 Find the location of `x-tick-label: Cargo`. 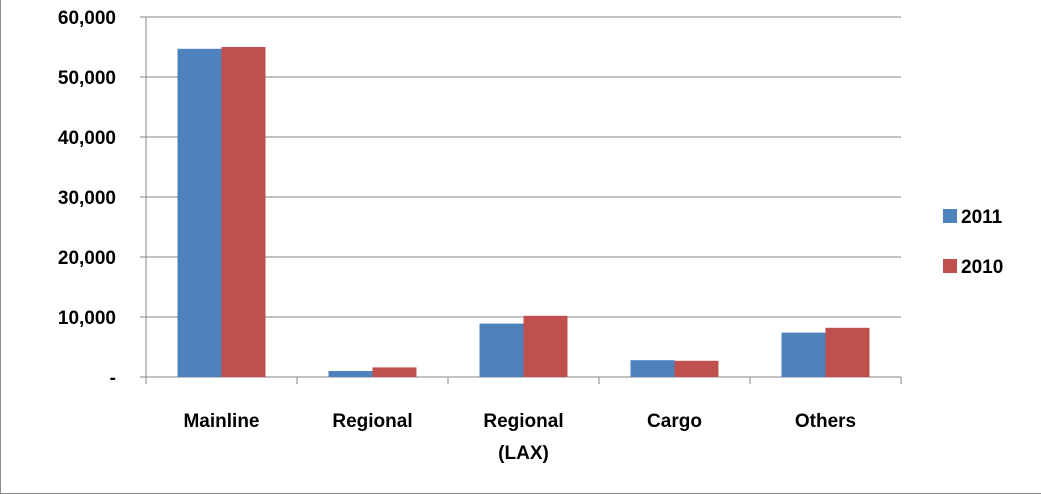

x-tick-label: Cargo is located at coordinates (674, 421).